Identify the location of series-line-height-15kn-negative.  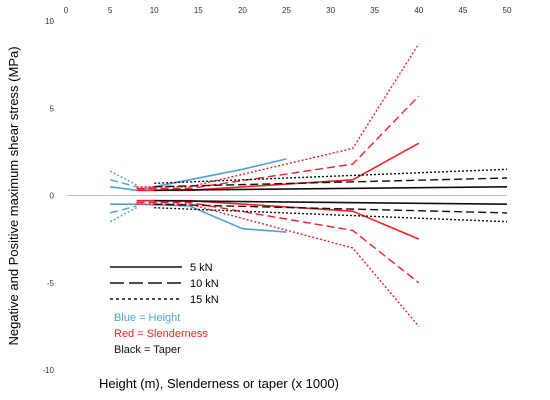
(123, 215).